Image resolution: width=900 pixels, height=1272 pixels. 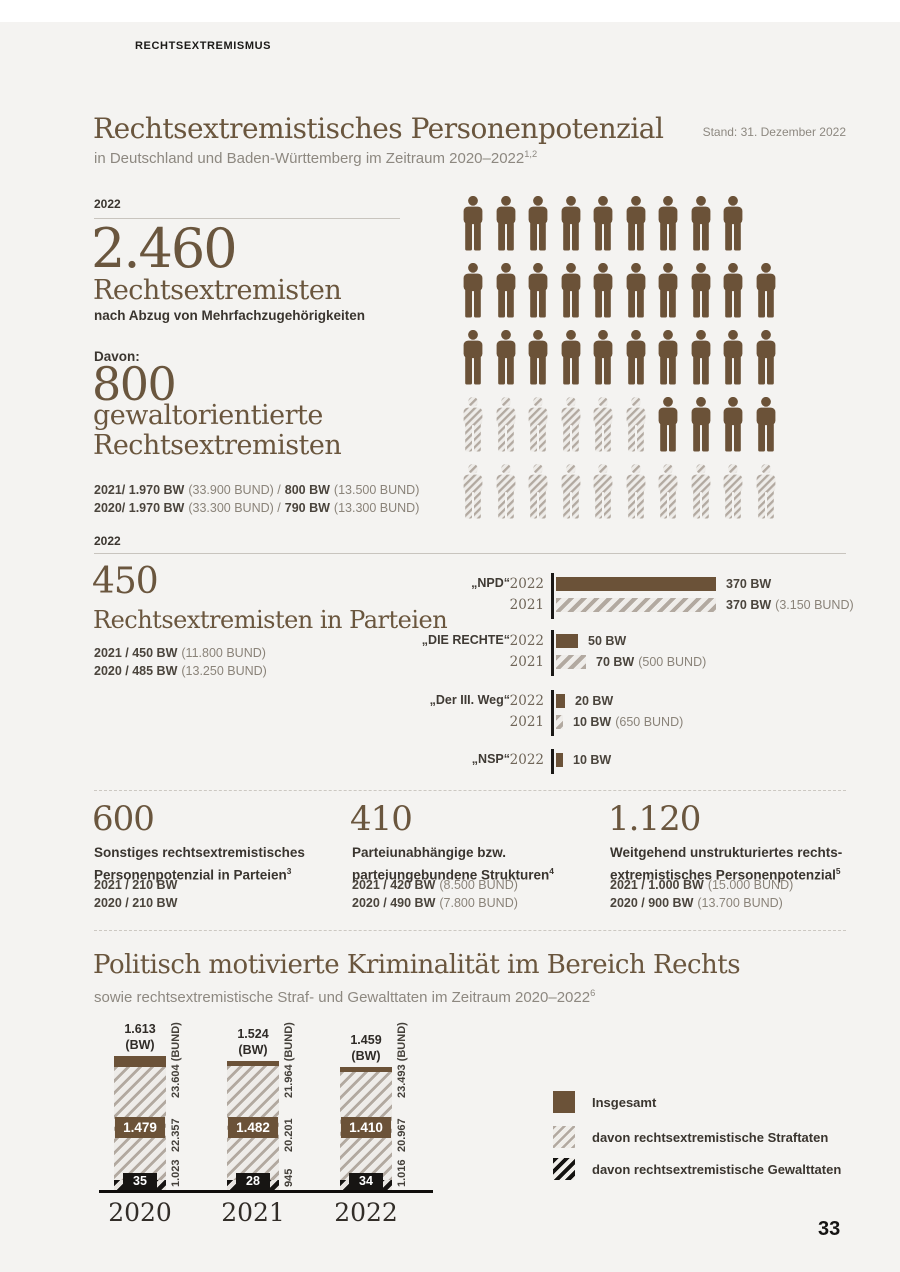 What do you see at coordinates (564, 1102) in the screenshot?
I see `legend-swatch-solid` at bounding box center [564, 1102].